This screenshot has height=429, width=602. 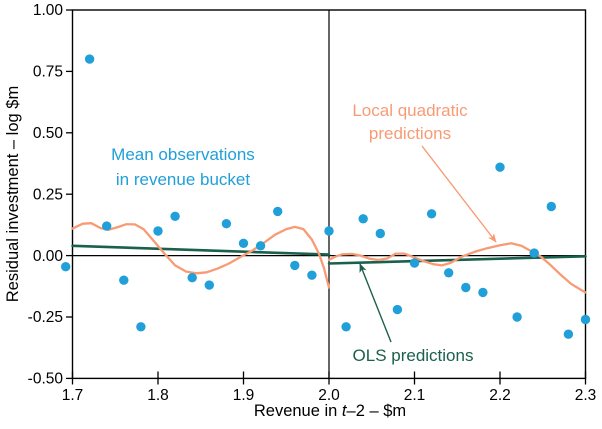 What do you see at coordinates (45, 317) in the screenshot?
I see `y-tick-label: -0.25` at bounding box center [45, 317].